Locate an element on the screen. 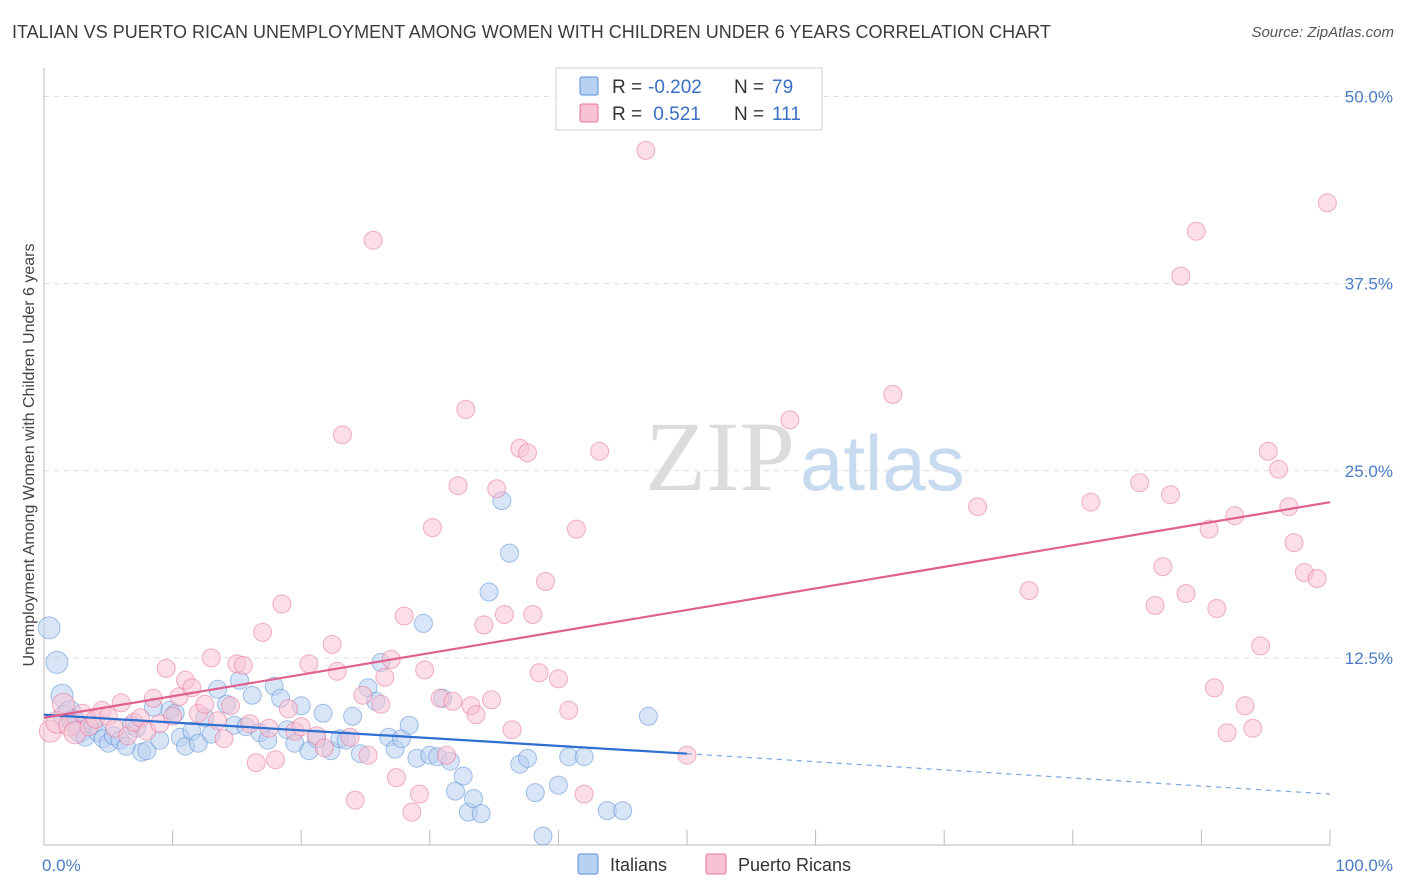 The image size is (1406, 892). bottom-legend: Italians Puerto Ricans is located at coordinates (714, 864).